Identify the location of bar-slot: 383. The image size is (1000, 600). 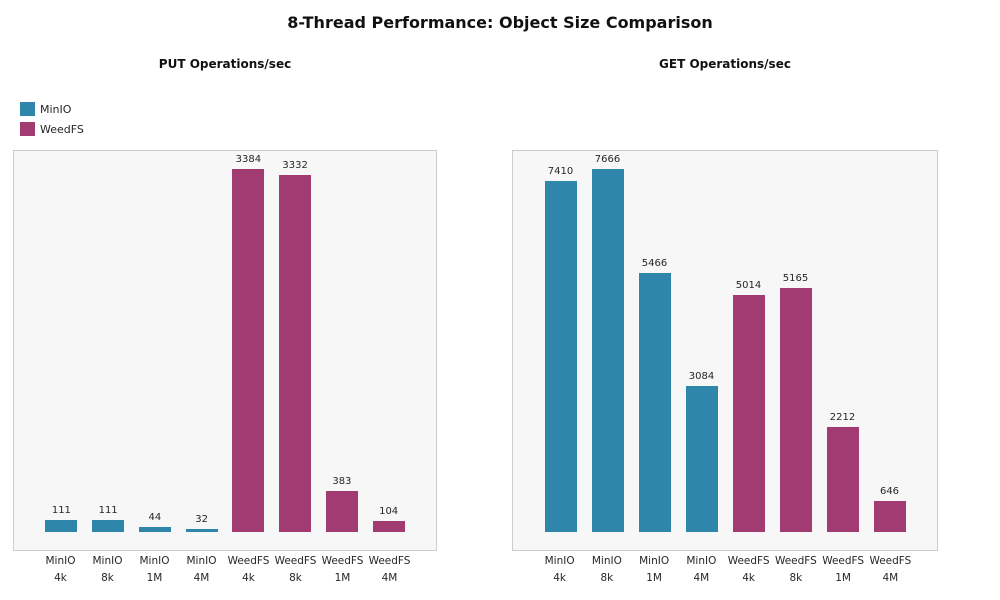
(342, 350).